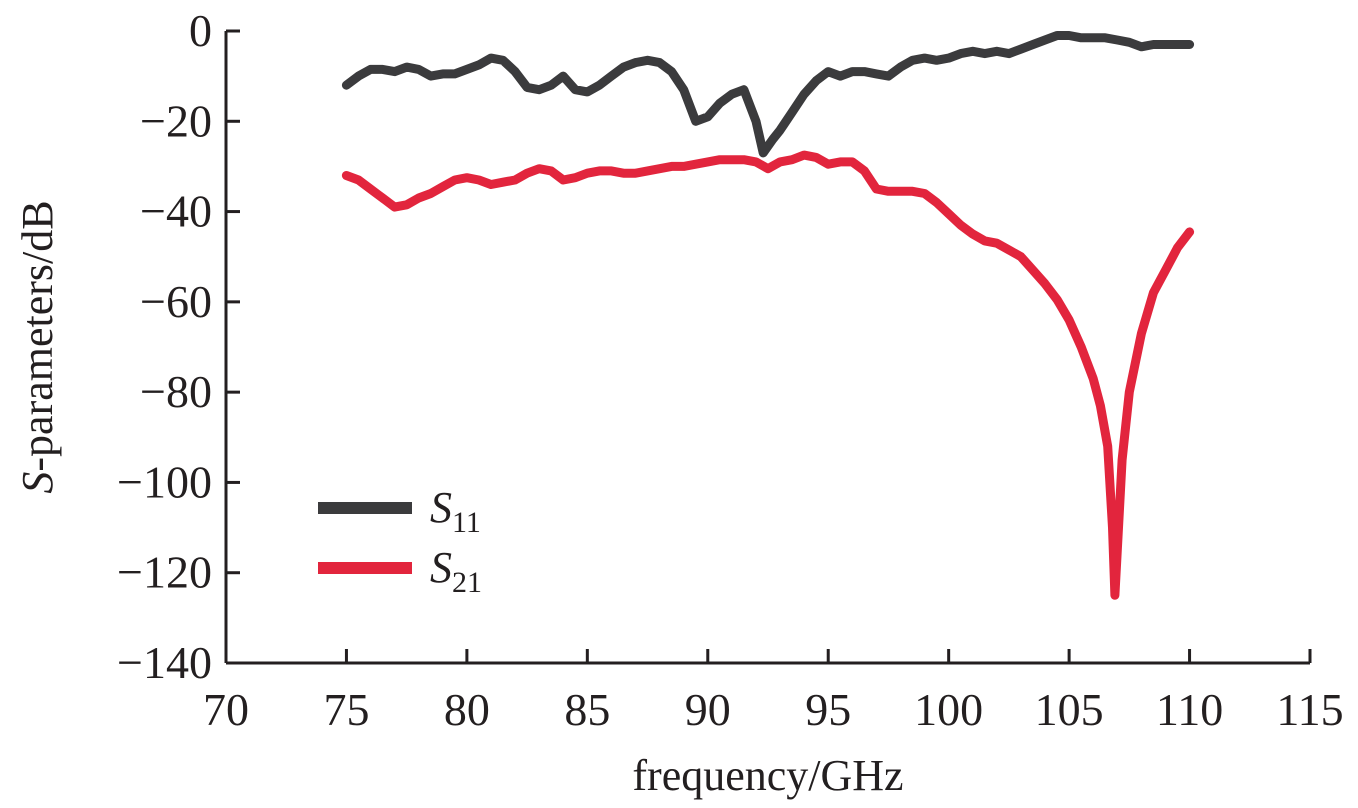 The width and height of the screenshot is (1358, 808). I want to click on y-tick-label: −60, so click(176, 301).